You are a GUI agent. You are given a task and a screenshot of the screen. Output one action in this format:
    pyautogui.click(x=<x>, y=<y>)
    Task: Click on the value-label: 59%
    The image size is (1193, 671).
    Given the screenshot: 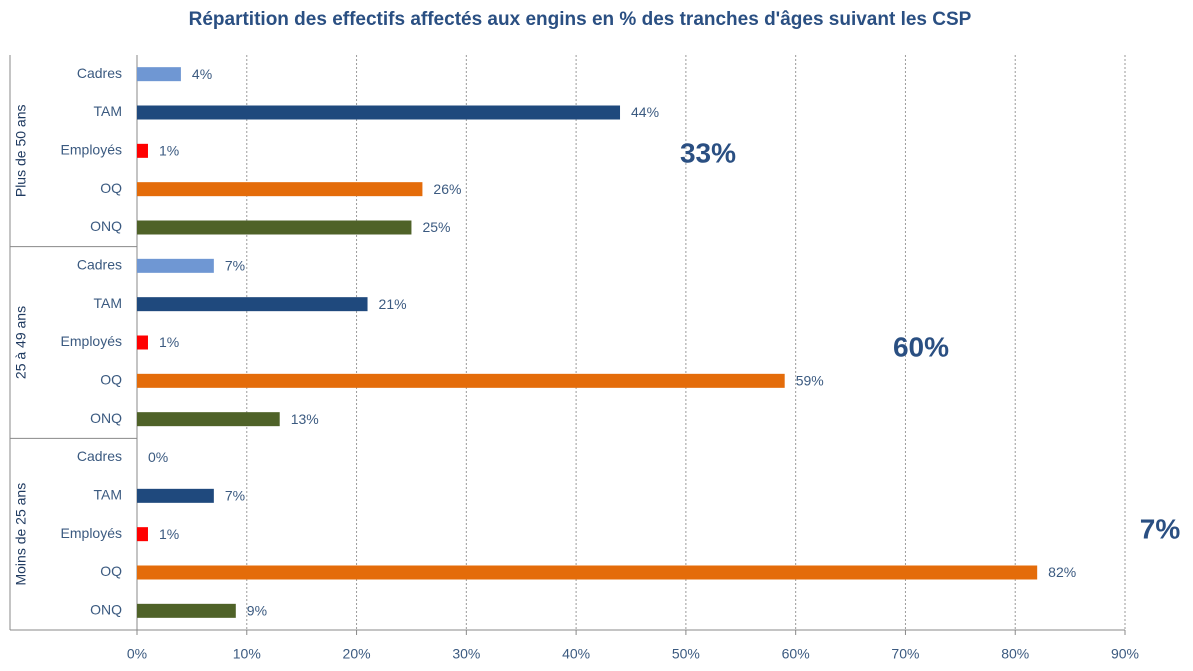 What is the action you would take?
    pyautogui.click(x=810, y=381)
    